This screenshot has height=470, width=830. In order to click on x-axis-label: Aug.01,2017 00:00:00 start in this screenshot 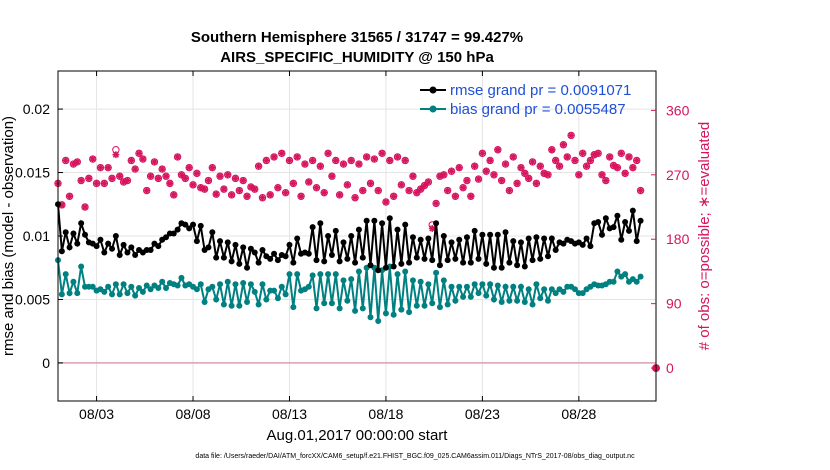, I will do `click(358, 435)`.